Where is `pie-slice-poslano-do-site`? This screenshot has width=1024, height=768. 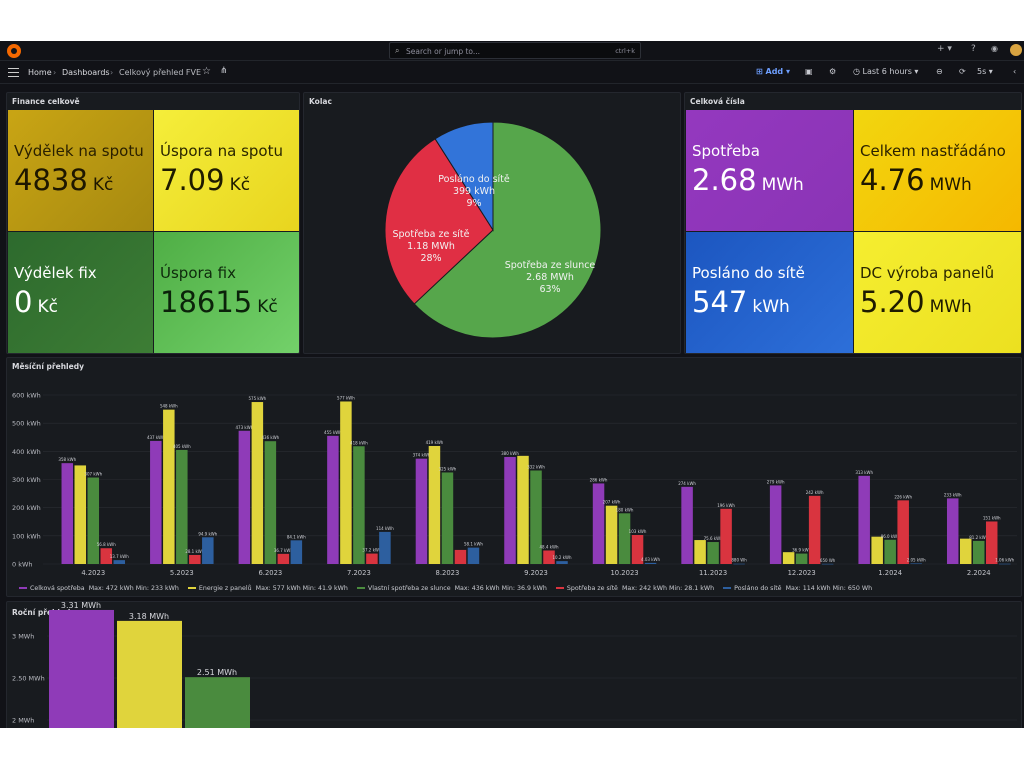 pie-slice-poslano-do-site is located at coordinates (464, 176).